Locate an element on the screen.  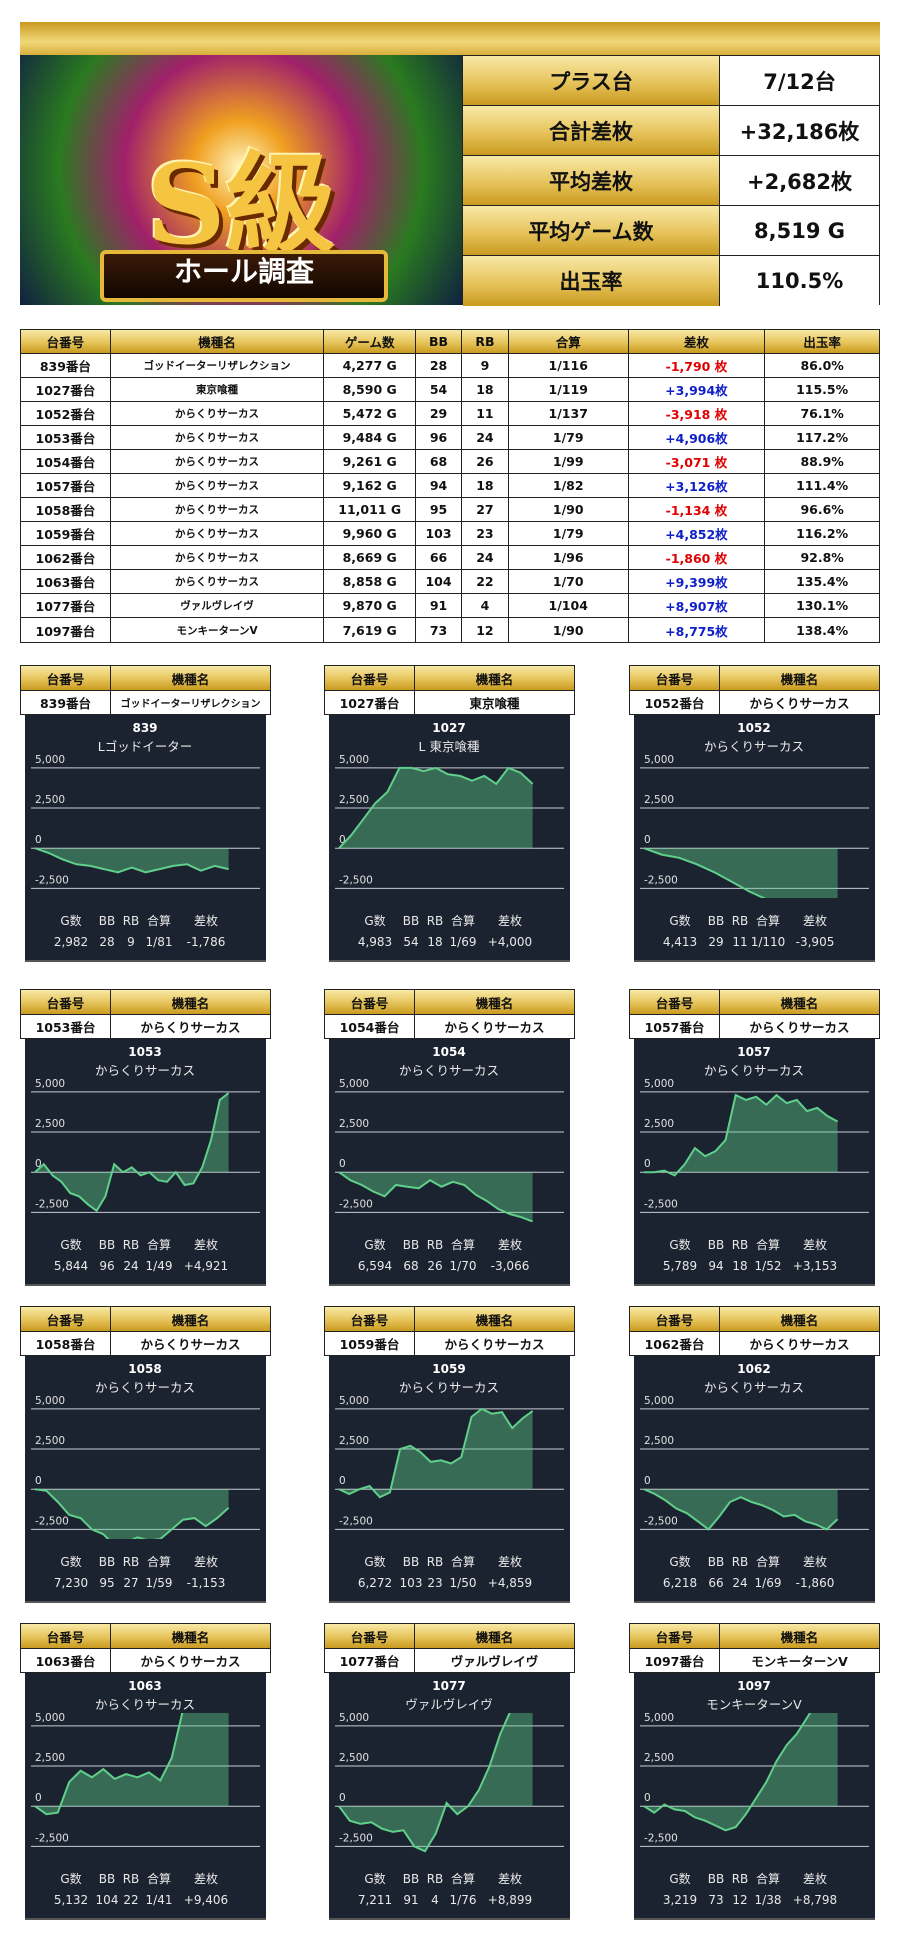
table-cell: ゴッドイーターリザレクション is located at coordinates (218, 365).